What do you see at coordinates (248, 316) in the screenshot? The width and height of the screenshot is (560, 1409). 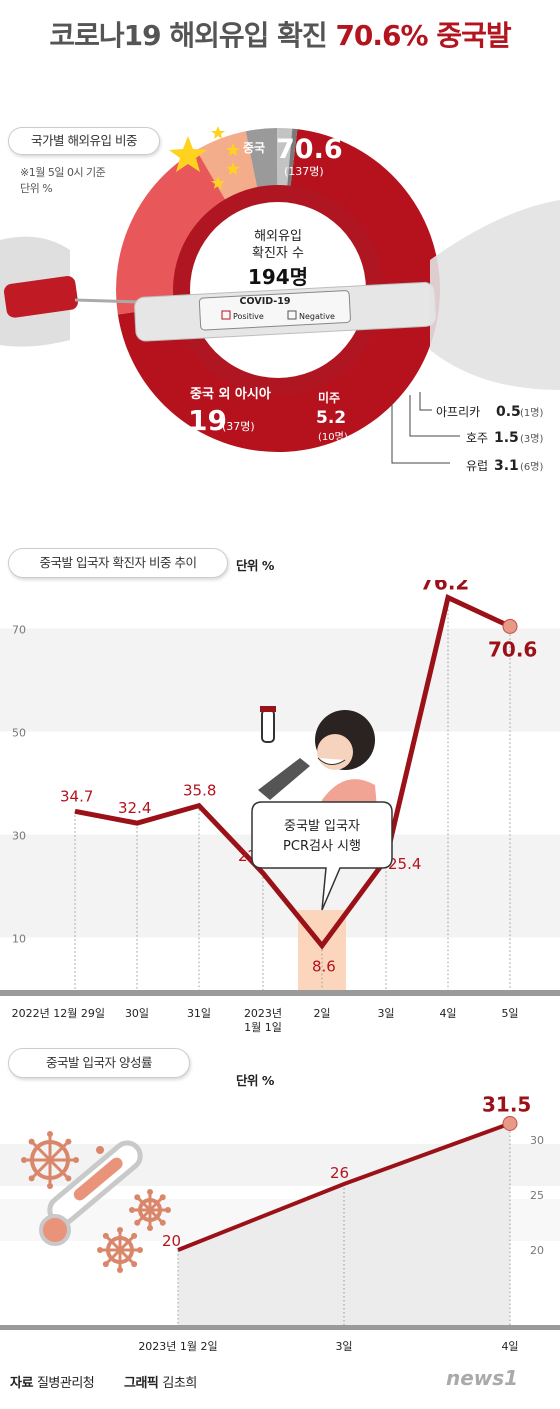 I see `test-positive: Positive` at bounding box center [248, 316].